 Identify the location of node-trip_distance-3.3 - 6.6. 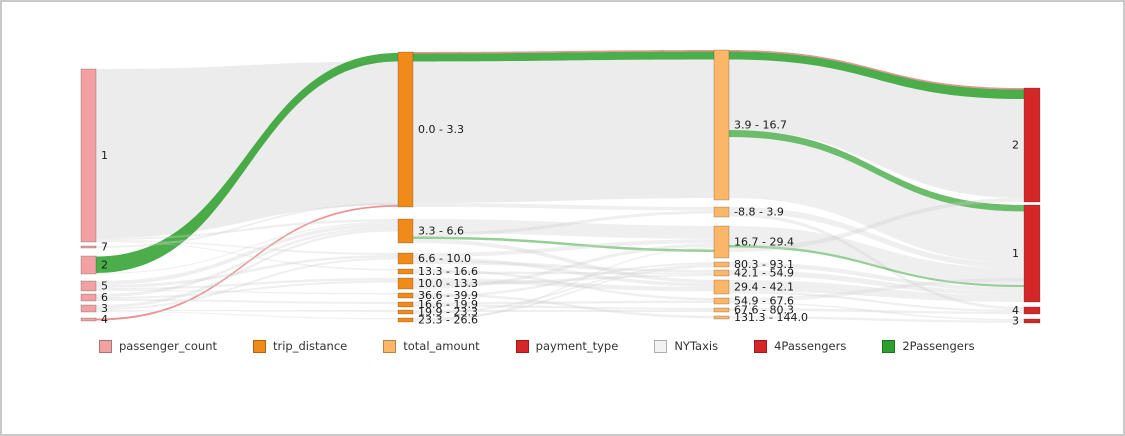
(405, 231).